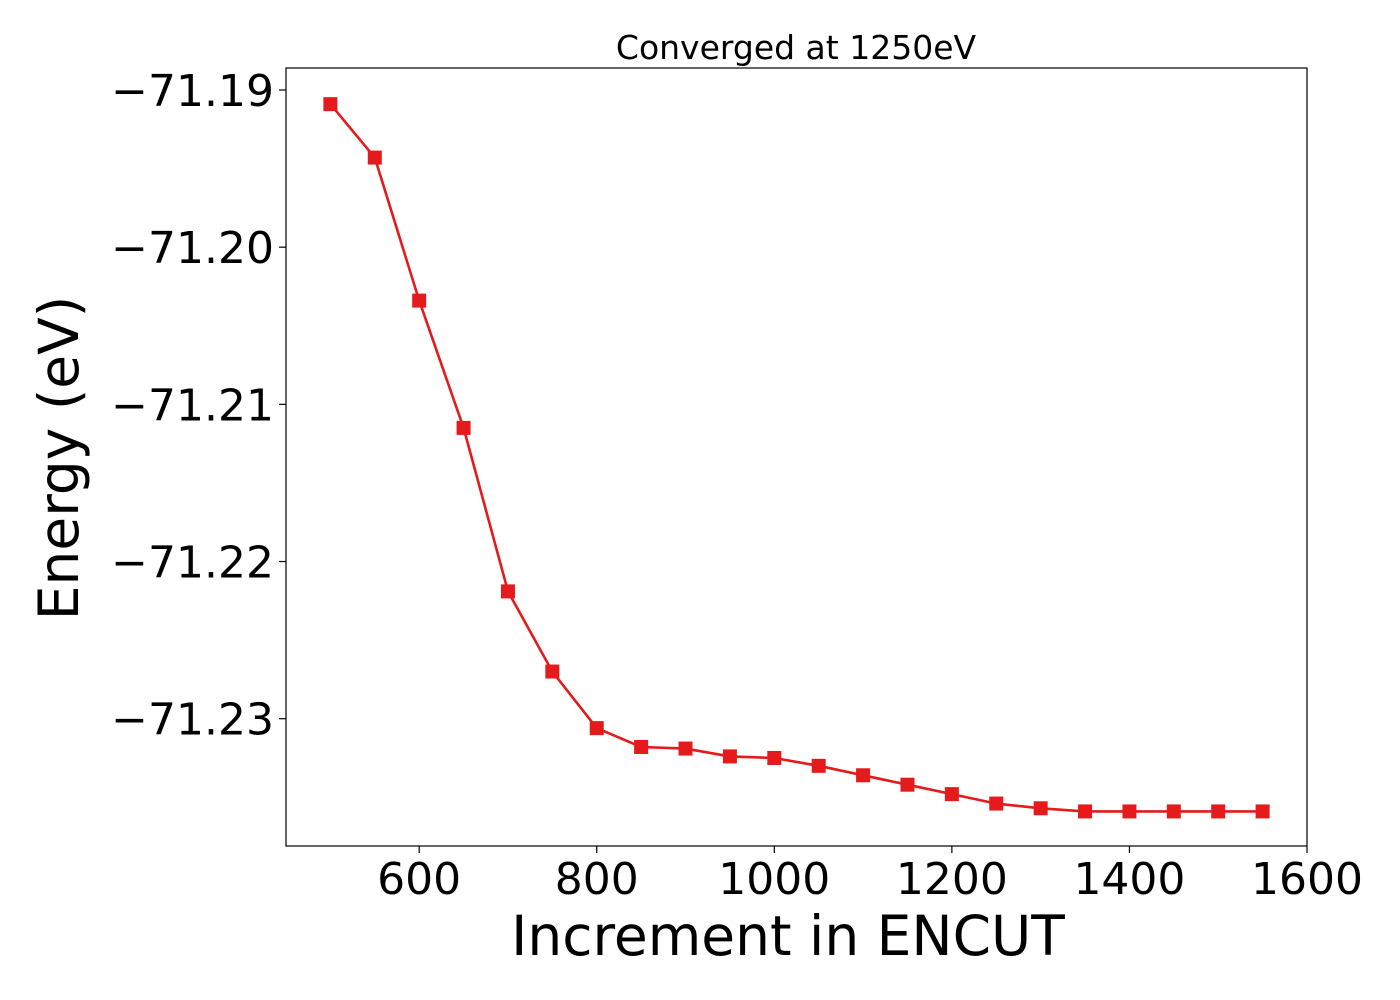 This screenshot has height=1000, width=1400. I want to click on y-tick-label: −71.19, so click(192, 91).